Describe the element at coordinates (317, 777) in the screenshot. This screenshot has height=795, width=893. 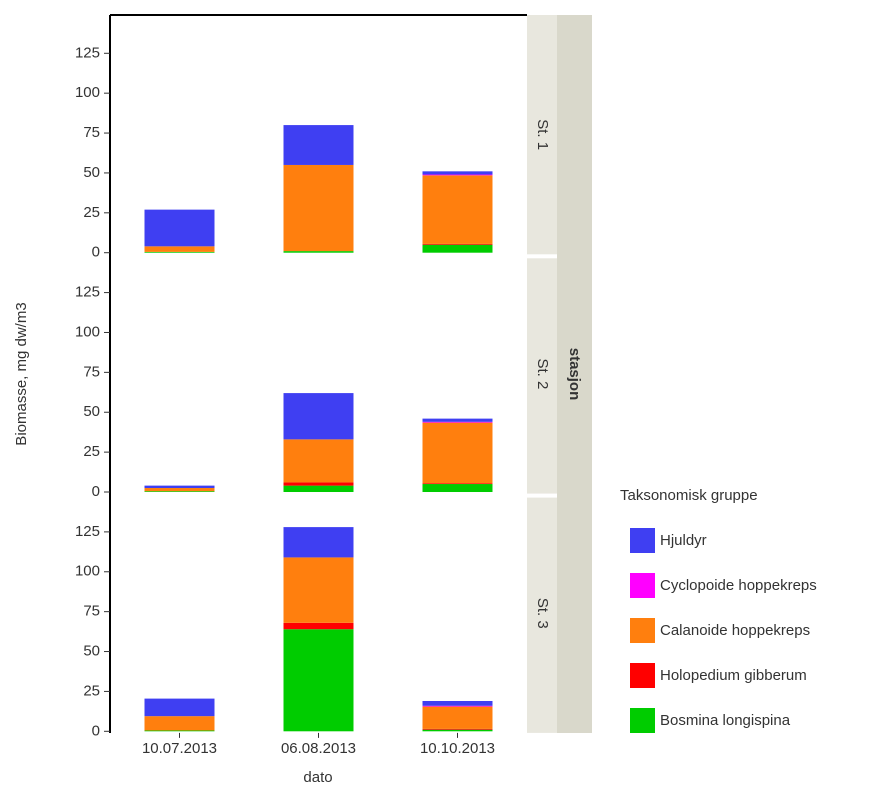
I see `x-axis-label: dato` at that location.